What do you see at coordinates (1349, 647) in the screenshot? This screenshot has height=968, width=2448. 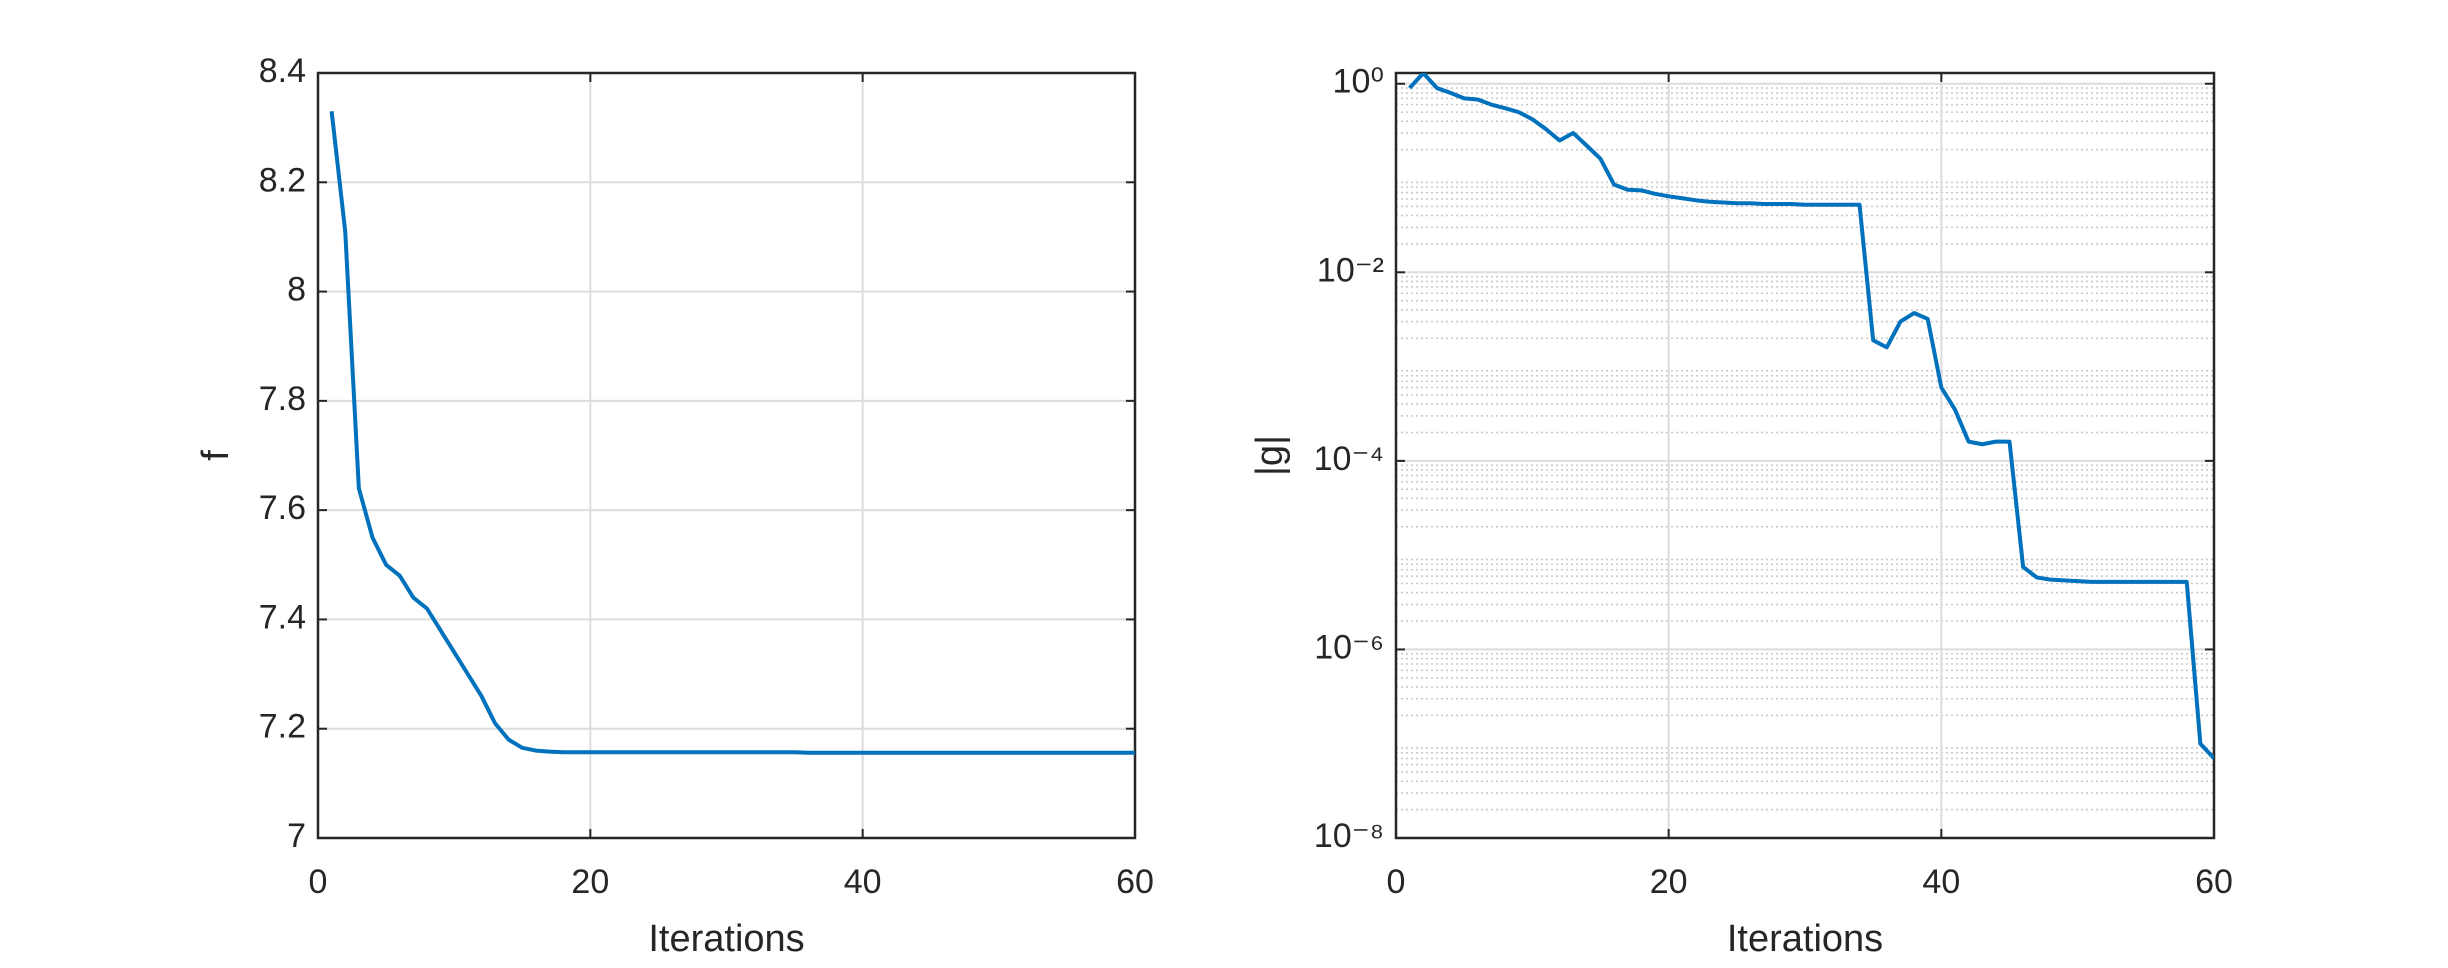 I see `y-tick-label: 10⁻⁶` at bounding box center [1349, 647].